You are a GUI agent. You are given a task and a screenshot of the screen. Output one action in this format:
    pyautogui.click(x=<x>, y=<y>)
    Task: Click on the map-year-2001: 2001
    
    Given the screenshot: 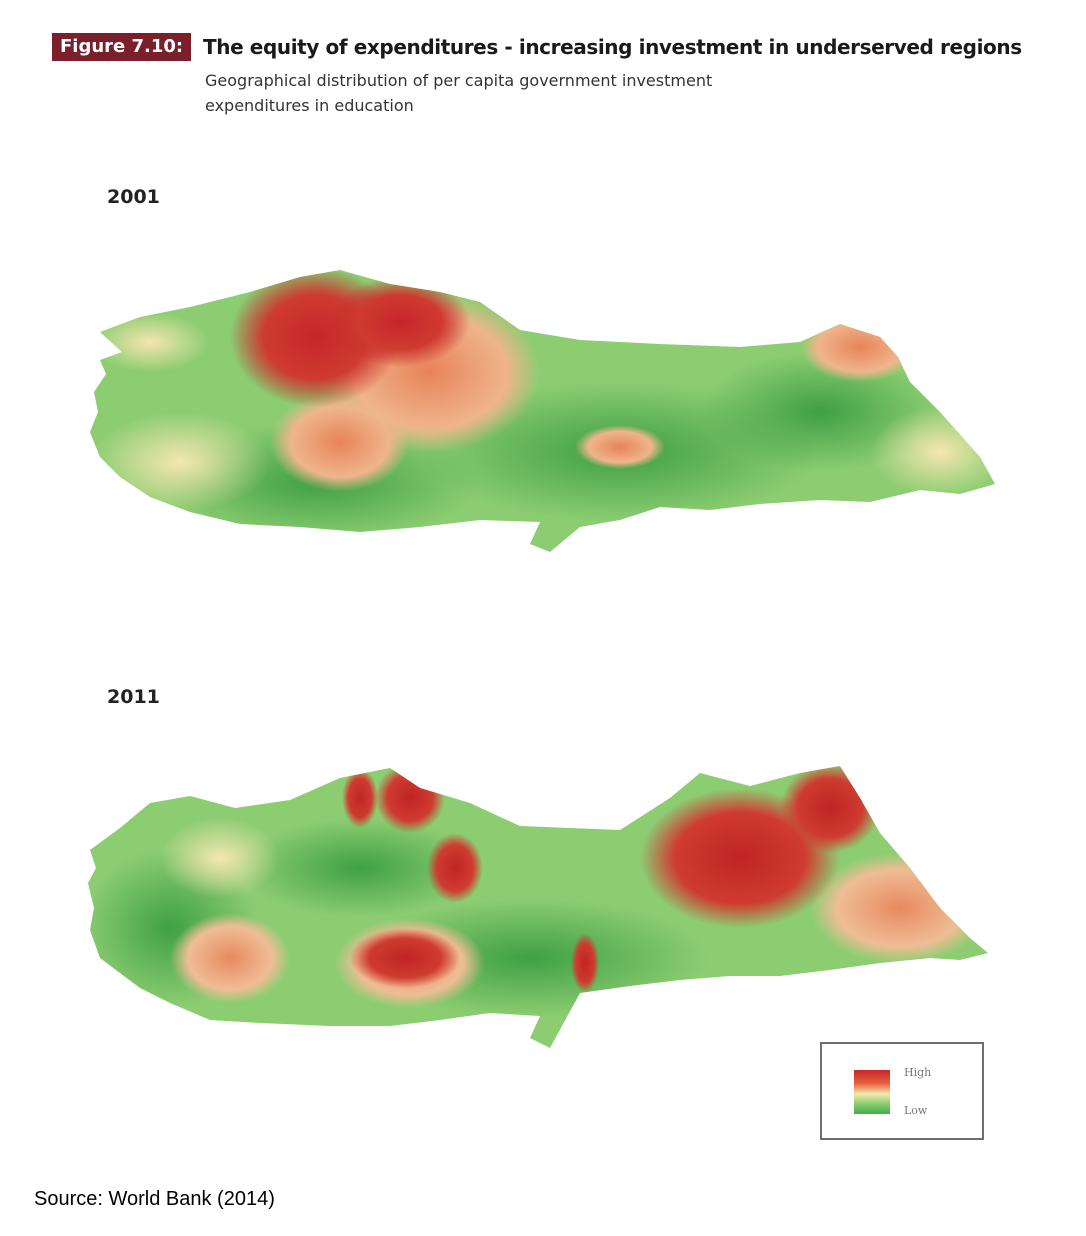 What is the action you would take?
    pyautogui.click(x=133, y=197)
    